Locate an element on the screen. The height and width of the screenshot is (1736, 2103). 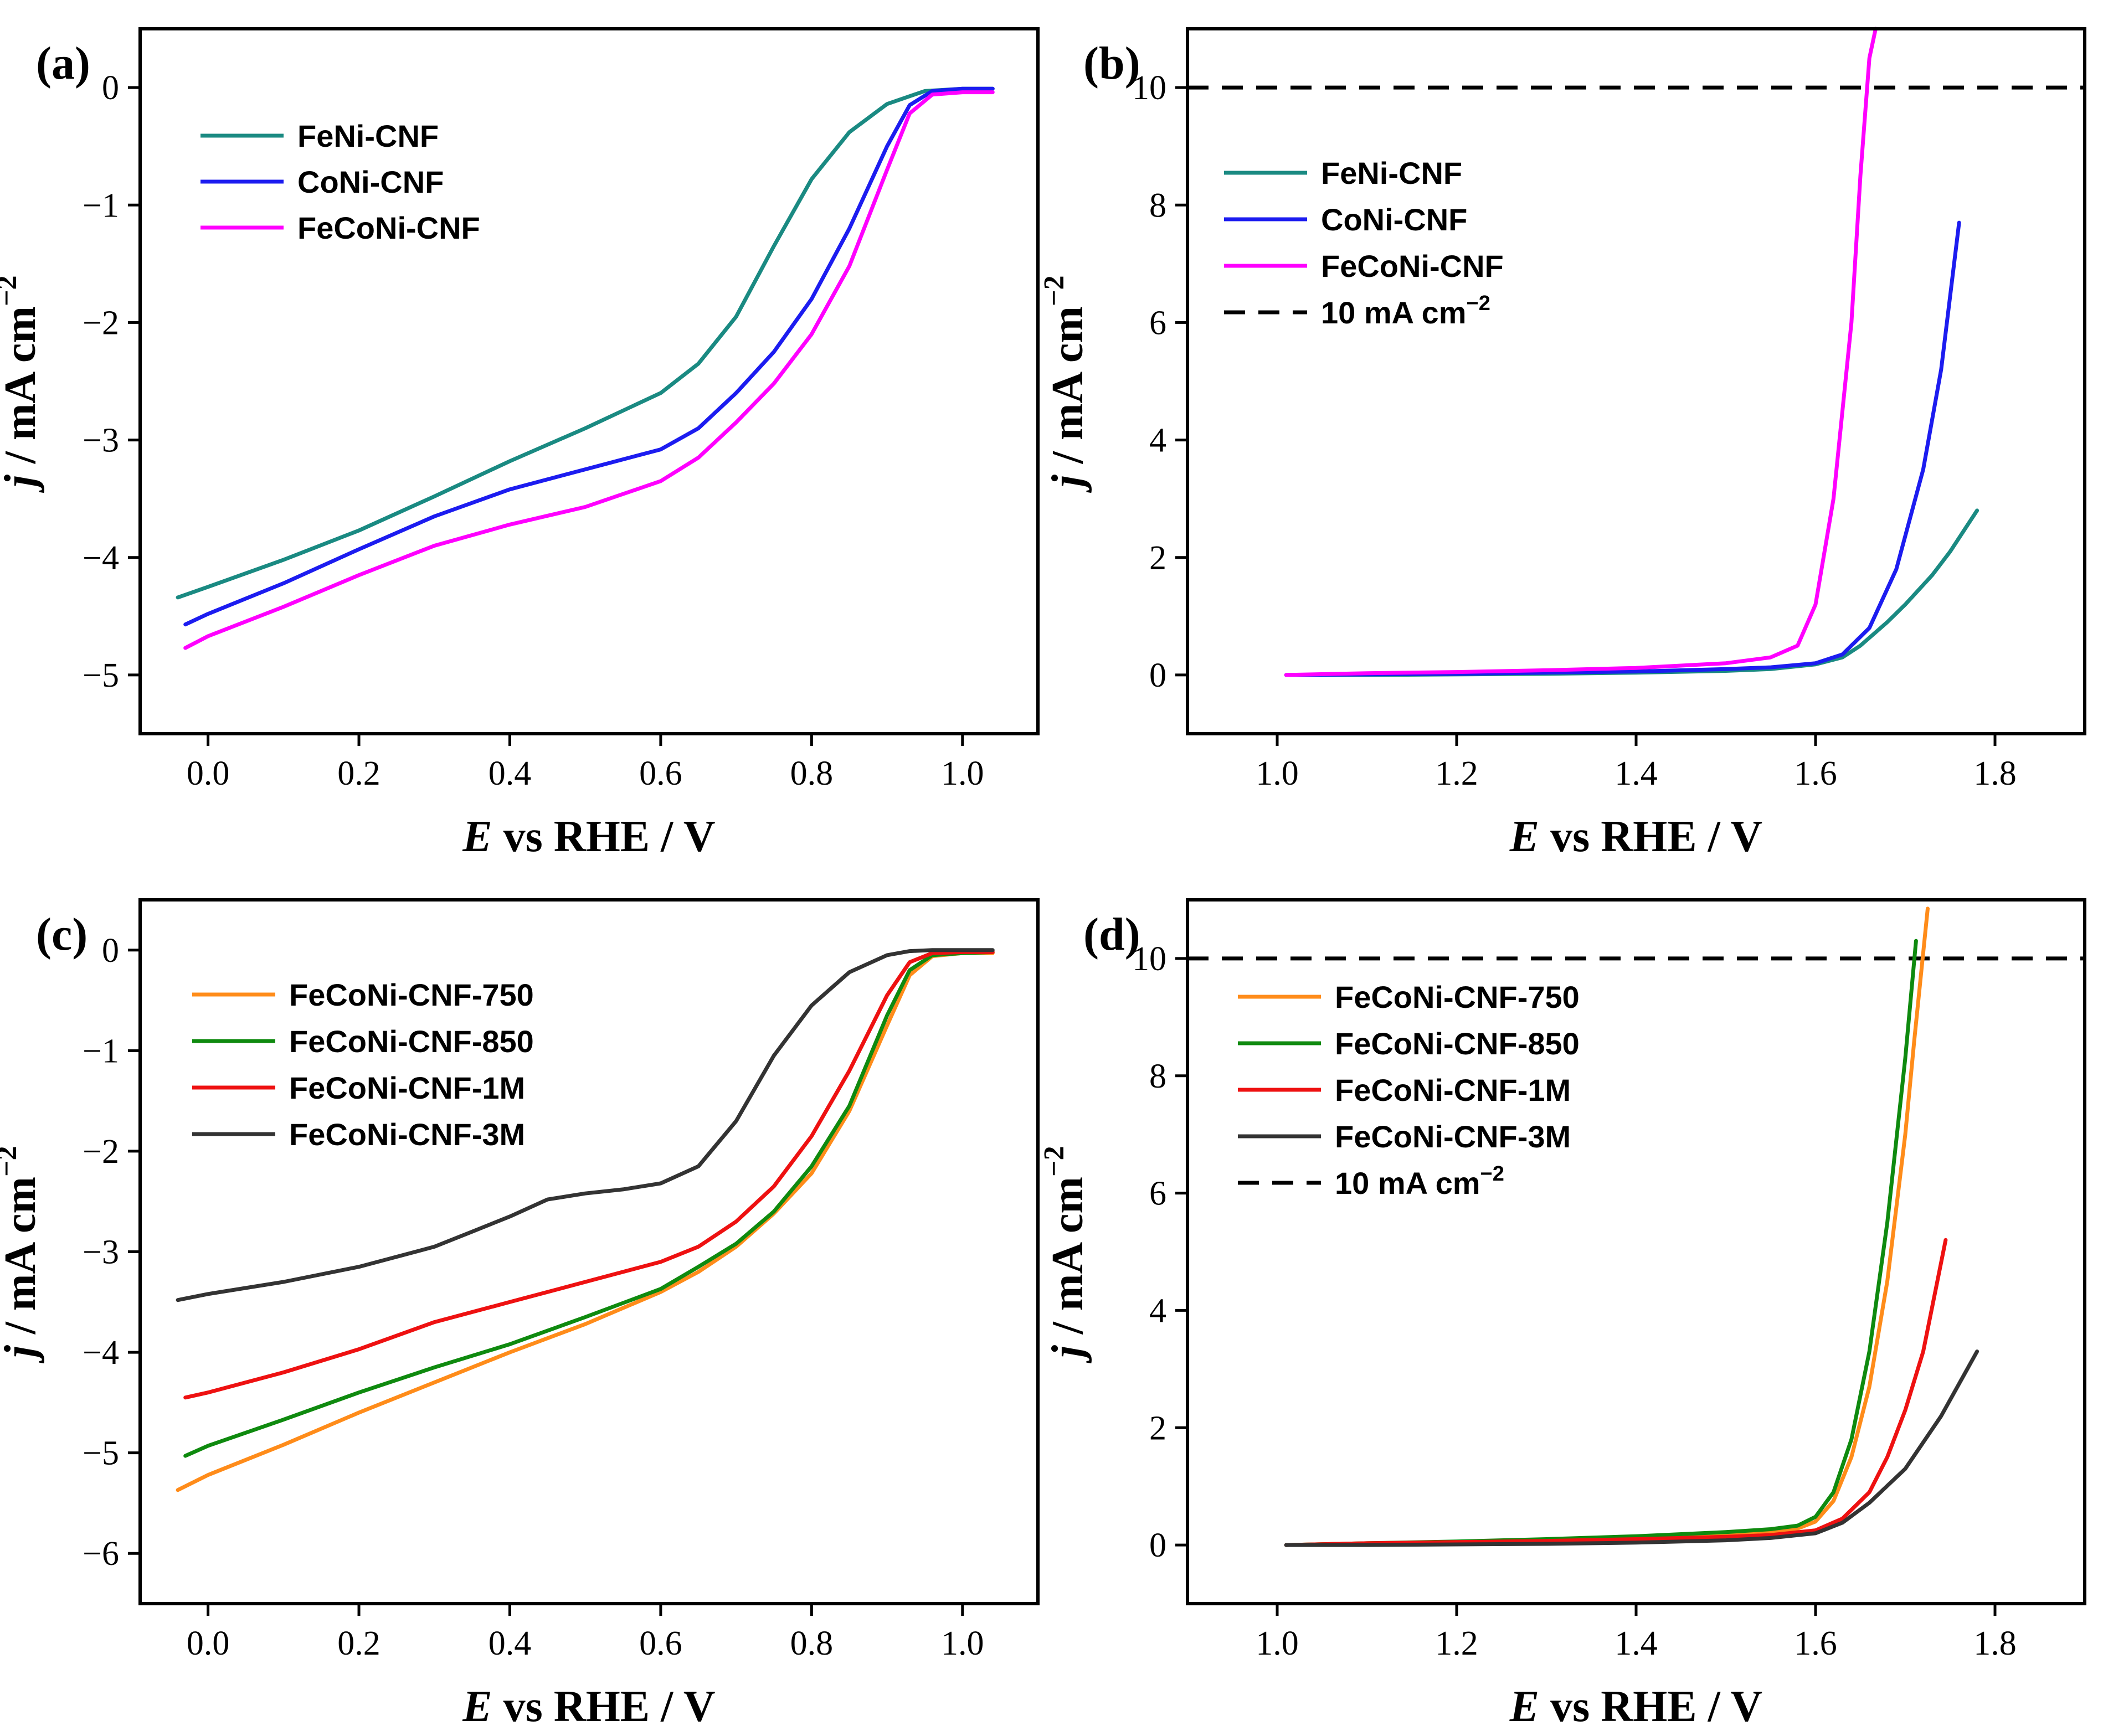
series-line-feconi-cnf-3m is located at coordinates (1631, 1448).